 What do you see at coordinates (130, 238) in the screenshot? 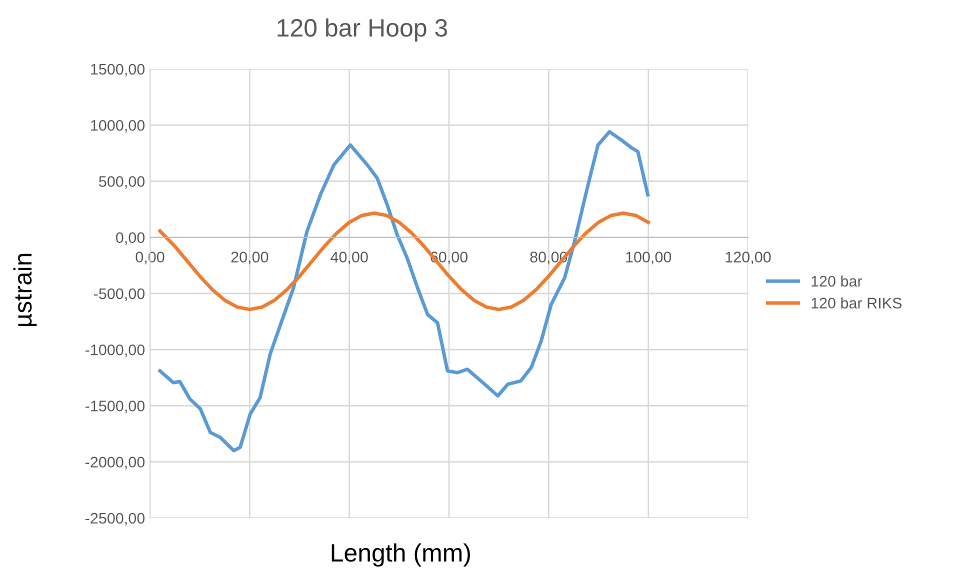
I see `y-tick-label: 0,00` at bounding box center [130, 238].